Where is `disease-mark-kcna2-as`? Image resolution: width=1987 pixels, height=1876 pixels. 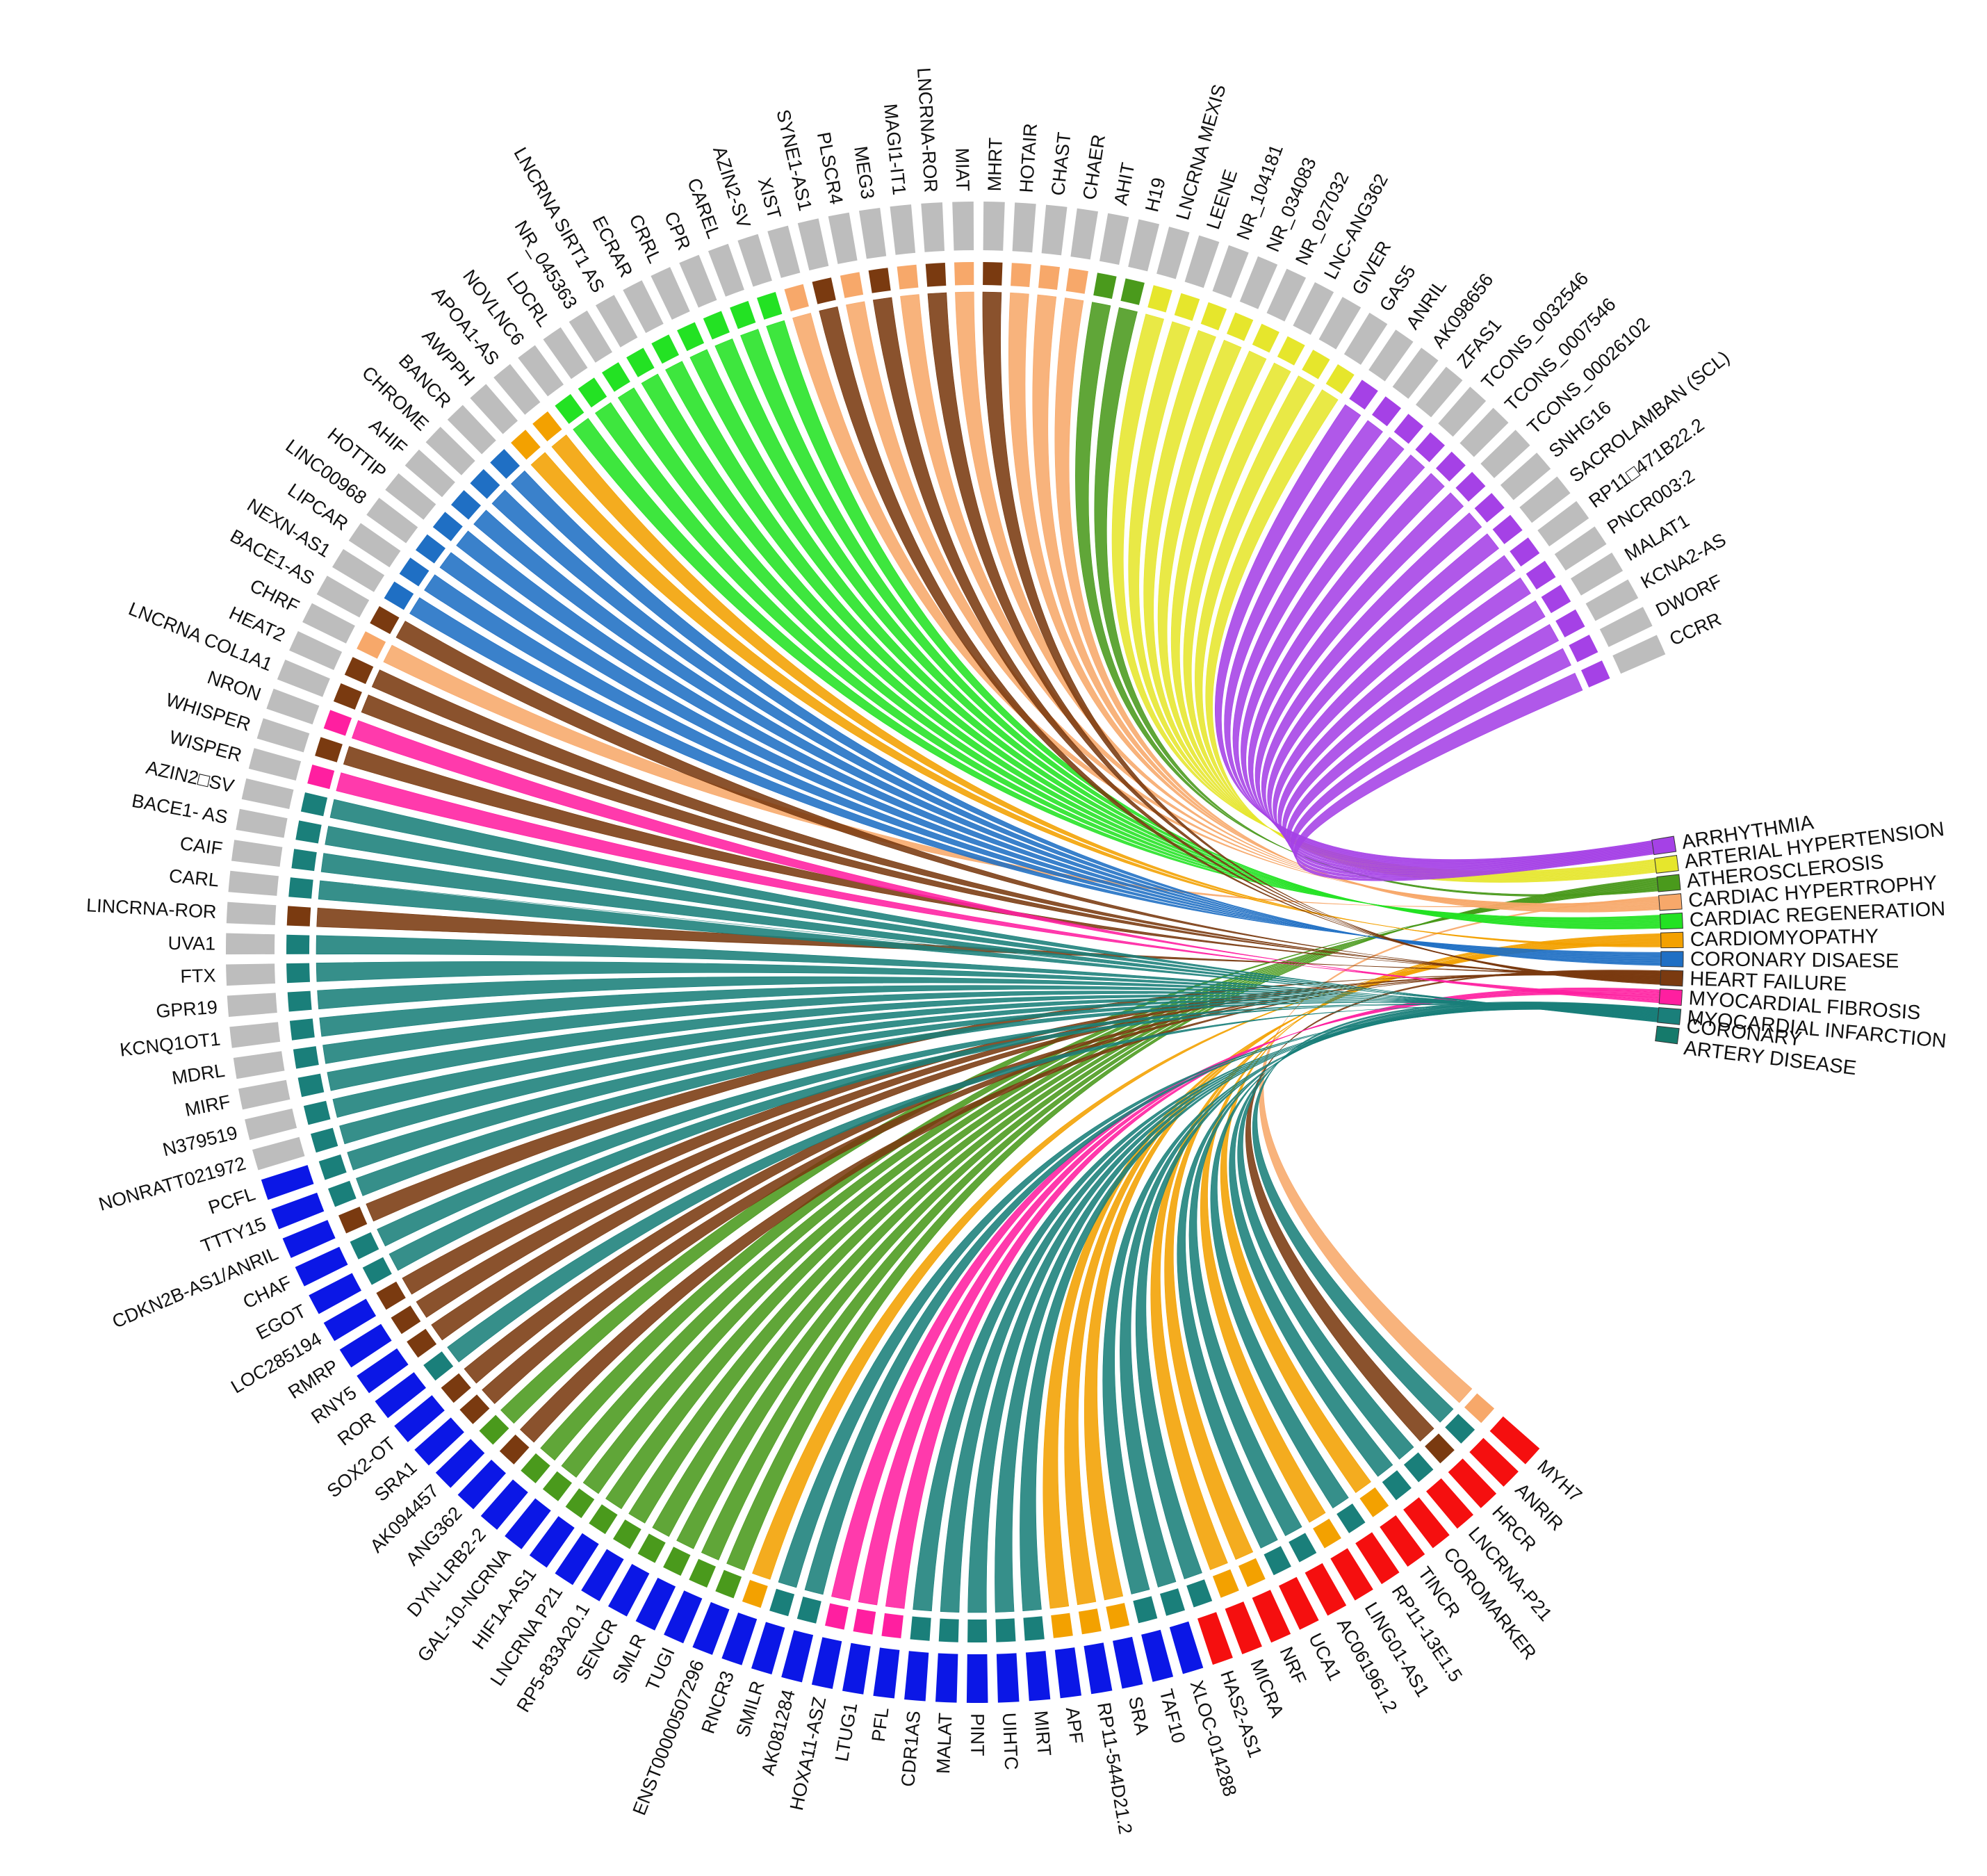
disease-mark-kcna2-as is located at coordinates (1570, 623).